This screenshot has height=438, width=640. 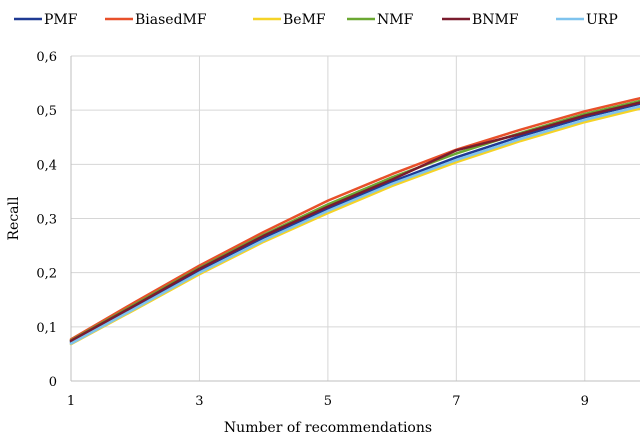 I want to click on legend-label-pmf: PMF, so click(x=61, y=20).